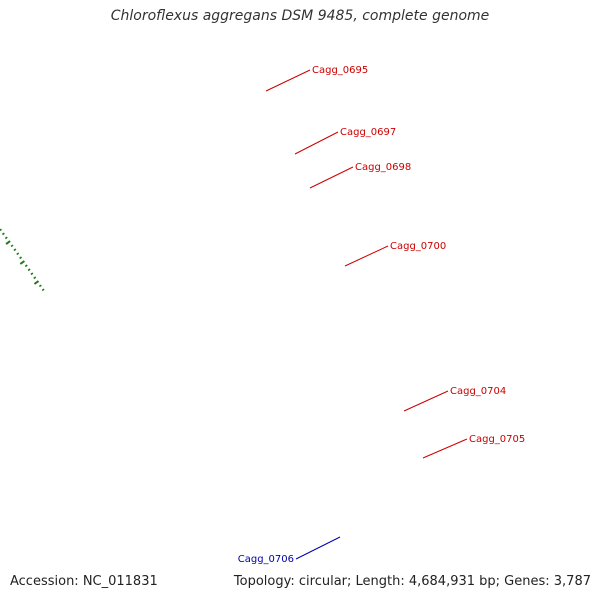 This screenshot has width=600, height=604. I want to click on gene-label-cagg-0700: Cagg_0700, so click(418, 246).